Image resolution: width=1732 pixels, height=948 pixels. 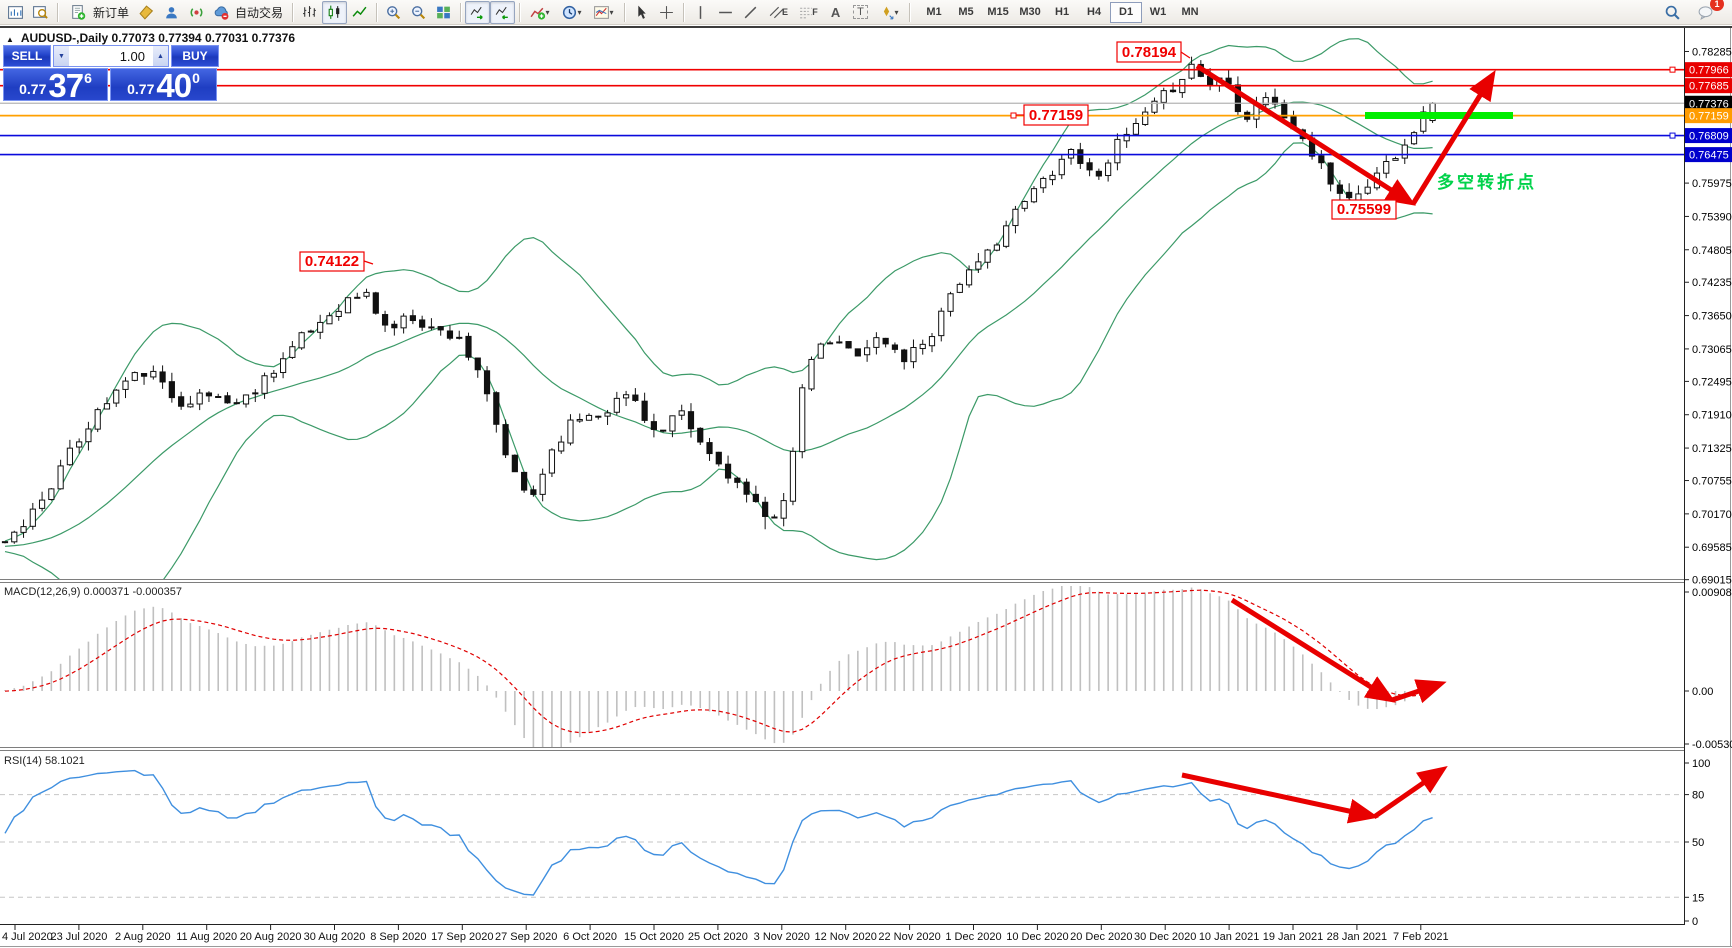 I want to click on svg-text: 0.00, so click(x=1702, y=692).